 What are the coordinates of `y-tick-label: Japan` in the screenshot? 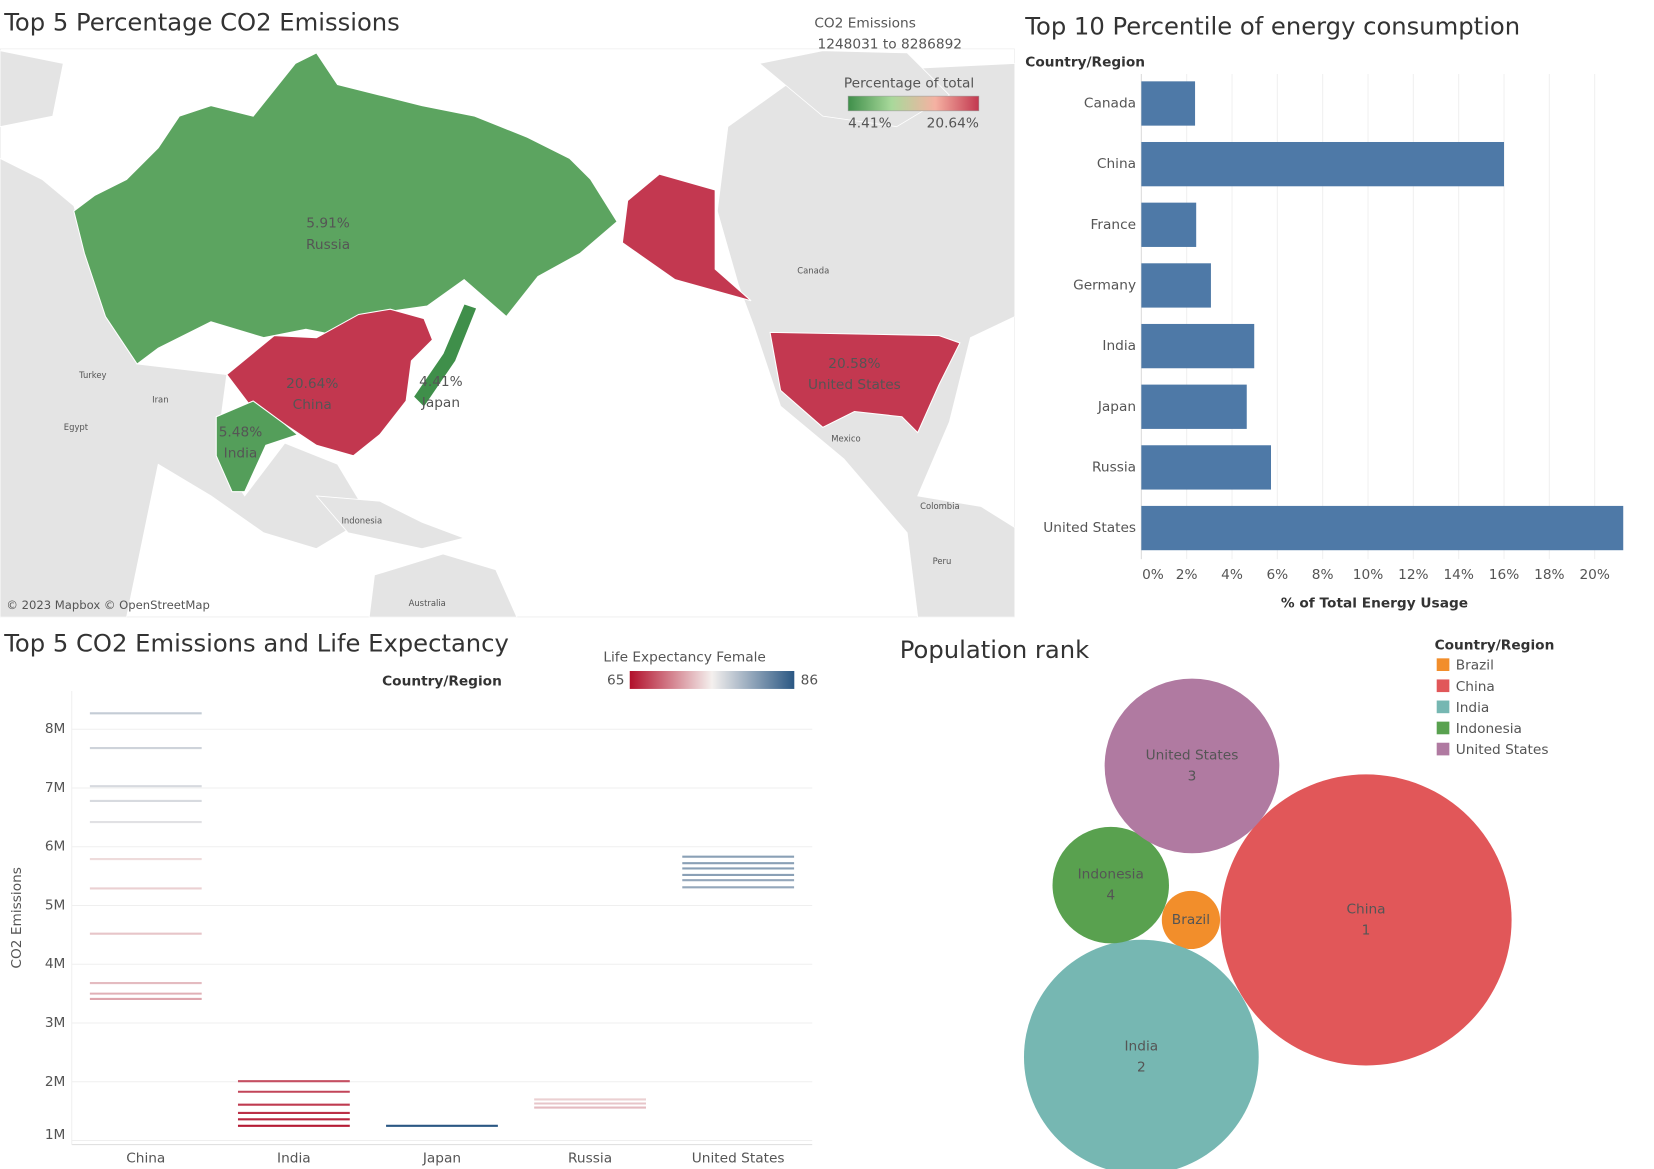 It's located at (1116, 407).